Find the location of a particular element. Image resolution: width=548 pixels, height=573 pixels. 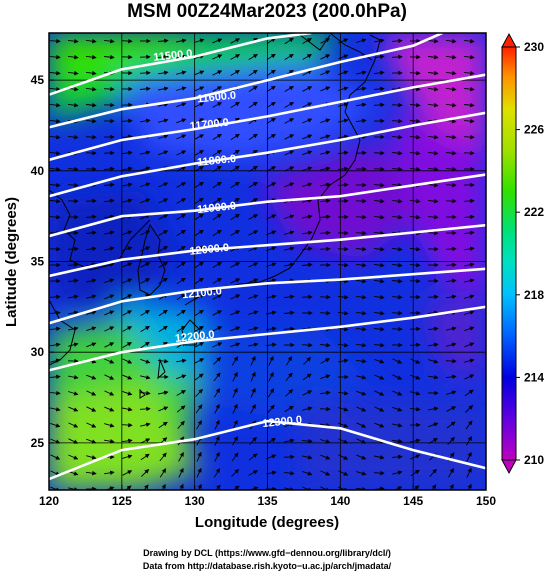

contour-label: 12100.0 is located at coordinates (202, 293).